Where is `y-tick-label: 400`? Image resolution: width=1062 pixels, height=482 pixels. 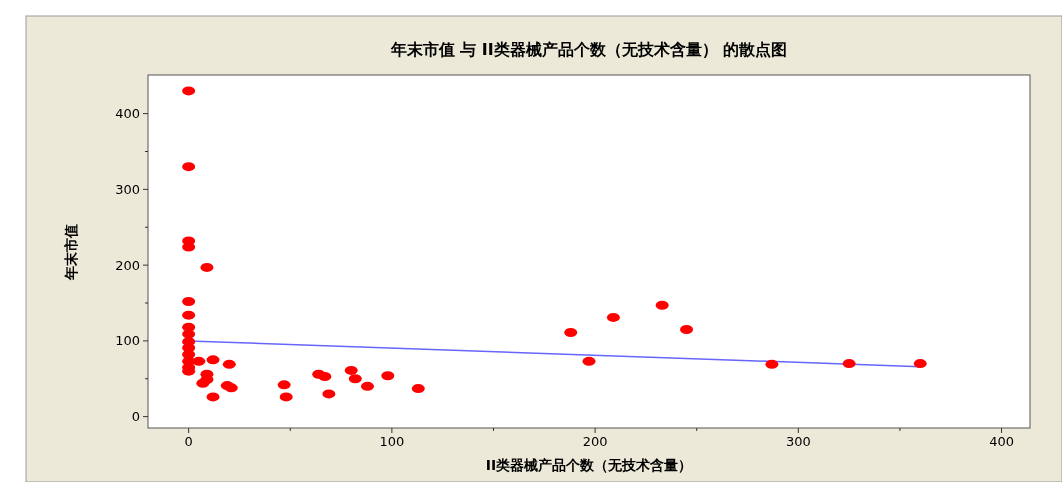
y-tick-label: 400 is located at coordinates (127, 114).